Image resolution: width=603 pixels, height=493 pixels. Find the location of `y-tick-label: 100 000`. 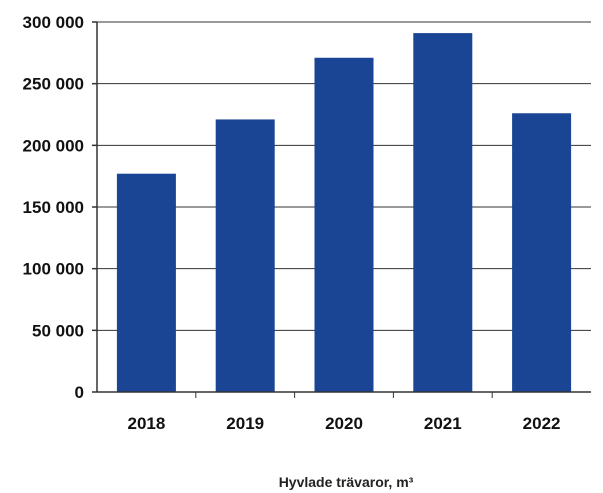

y-tick-label: 100 000 is located at coordinates (53, 269).